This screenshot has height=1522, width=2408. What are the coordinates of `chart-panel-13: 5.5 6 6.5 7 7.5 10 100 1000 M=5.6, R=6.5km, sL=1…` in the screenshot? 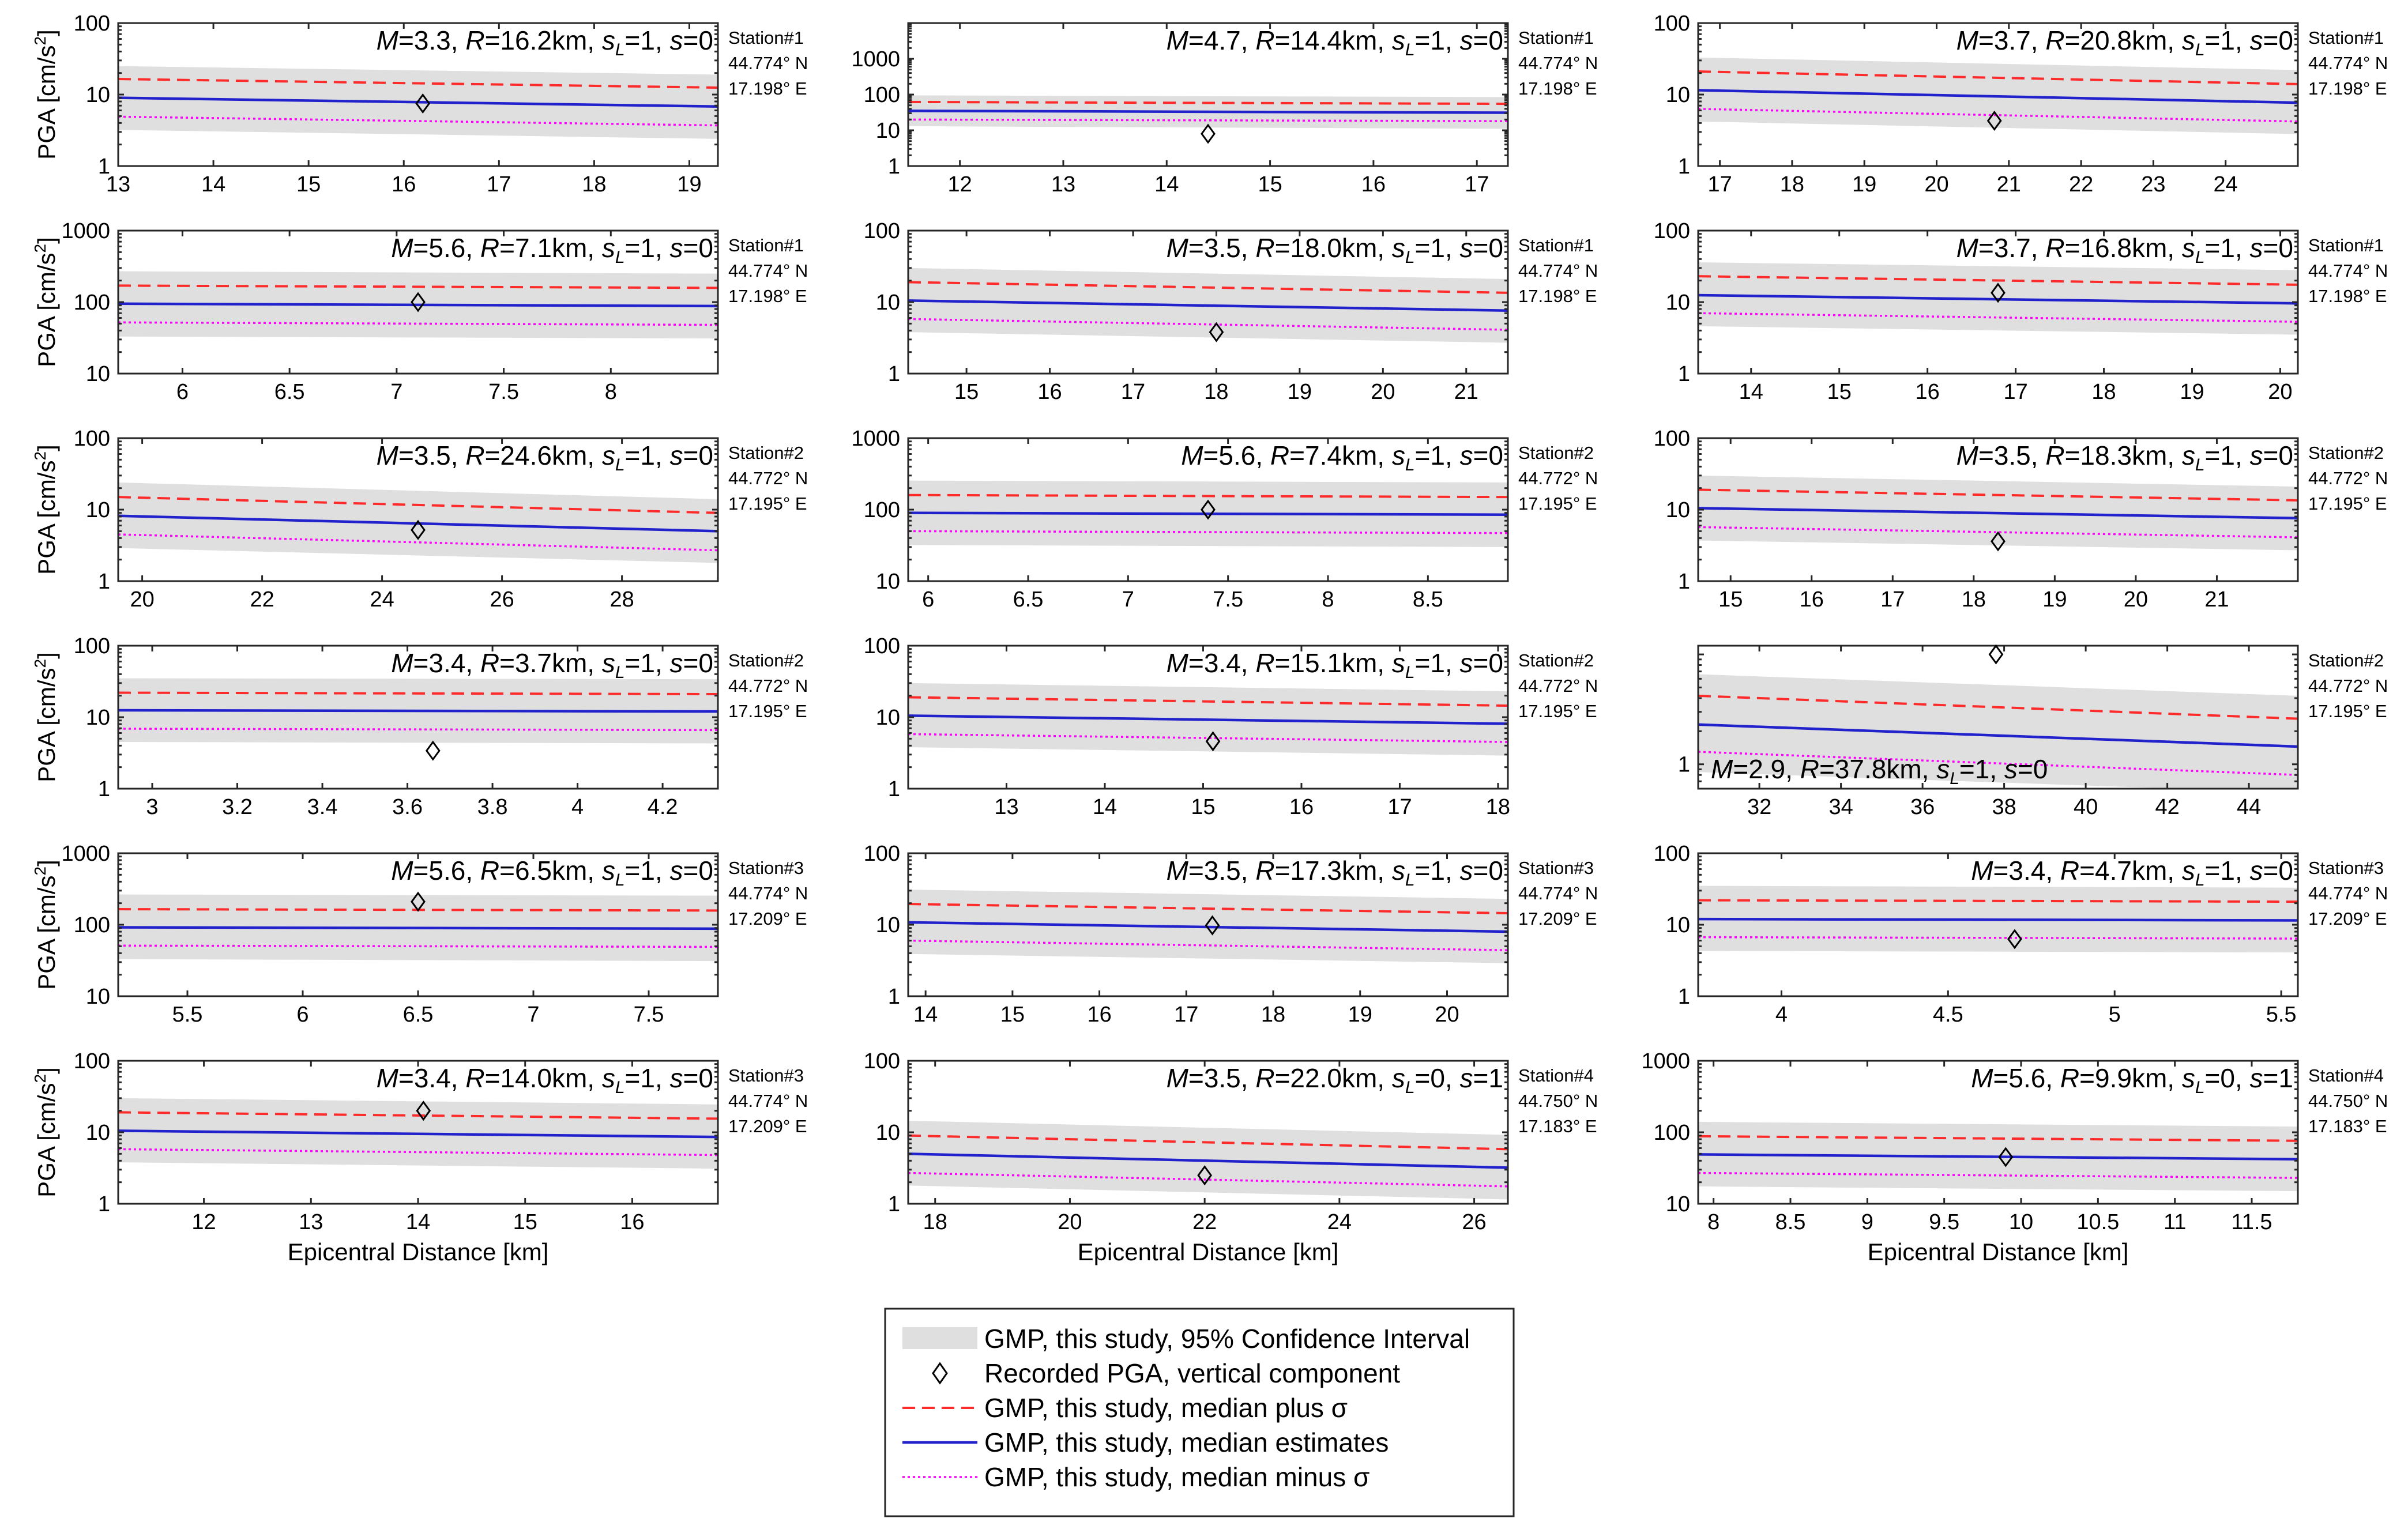 It's located at (419, 934).